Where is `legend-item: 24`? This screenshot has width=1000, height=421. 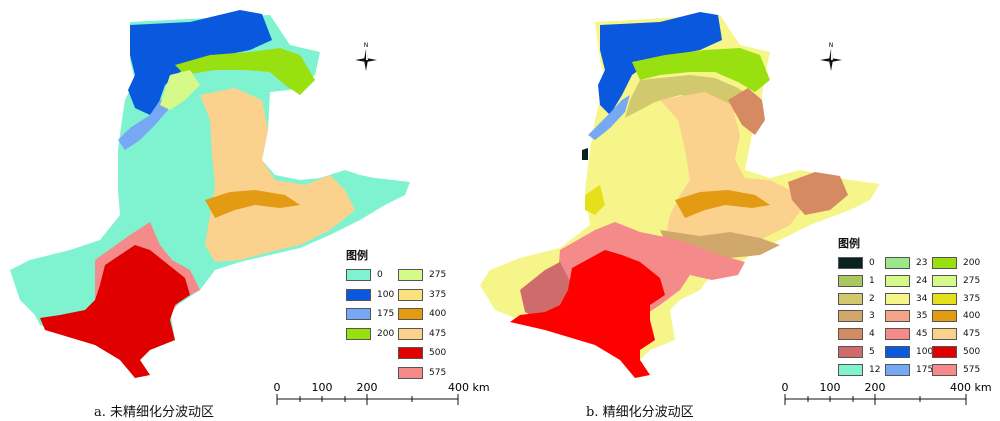
legend-item: 24 is located at coordinates (906, 281).